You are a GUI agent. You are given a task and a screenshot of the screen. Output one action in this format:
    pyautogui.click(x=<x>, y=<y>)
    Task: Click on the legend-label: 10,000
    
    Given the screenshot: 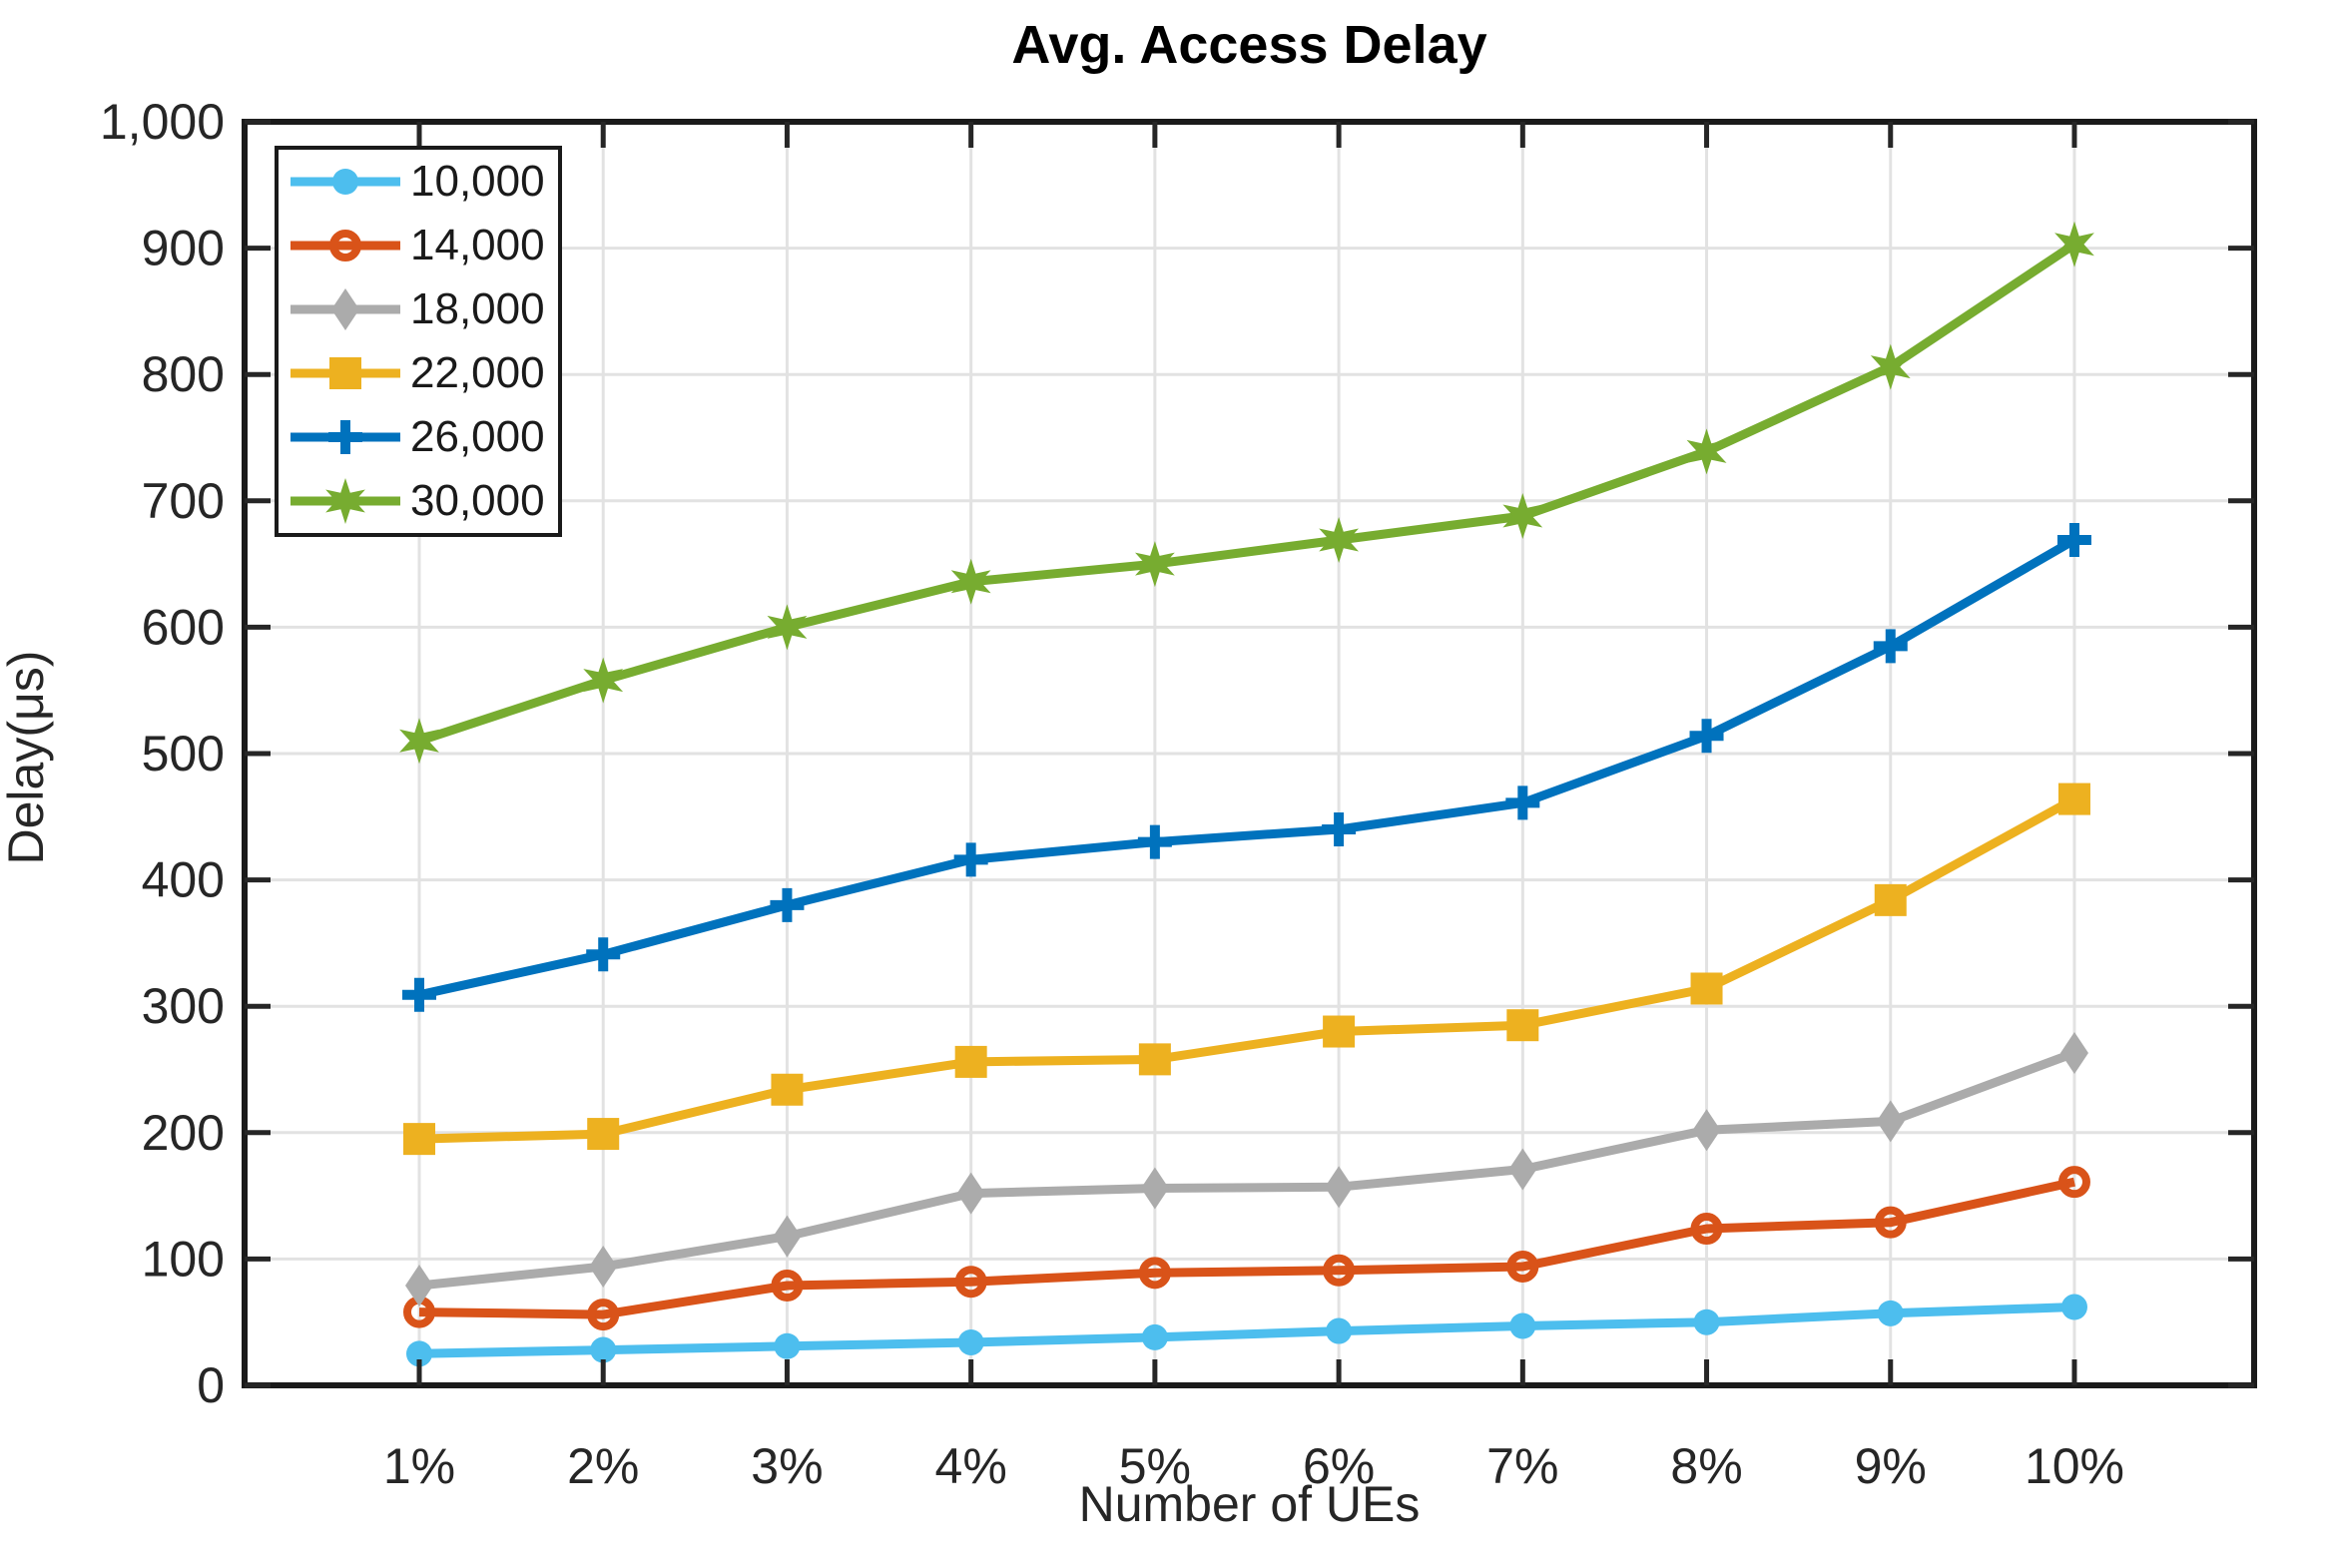 What is the action you would take?
    pyautogui.click(x=477, y=181)
    